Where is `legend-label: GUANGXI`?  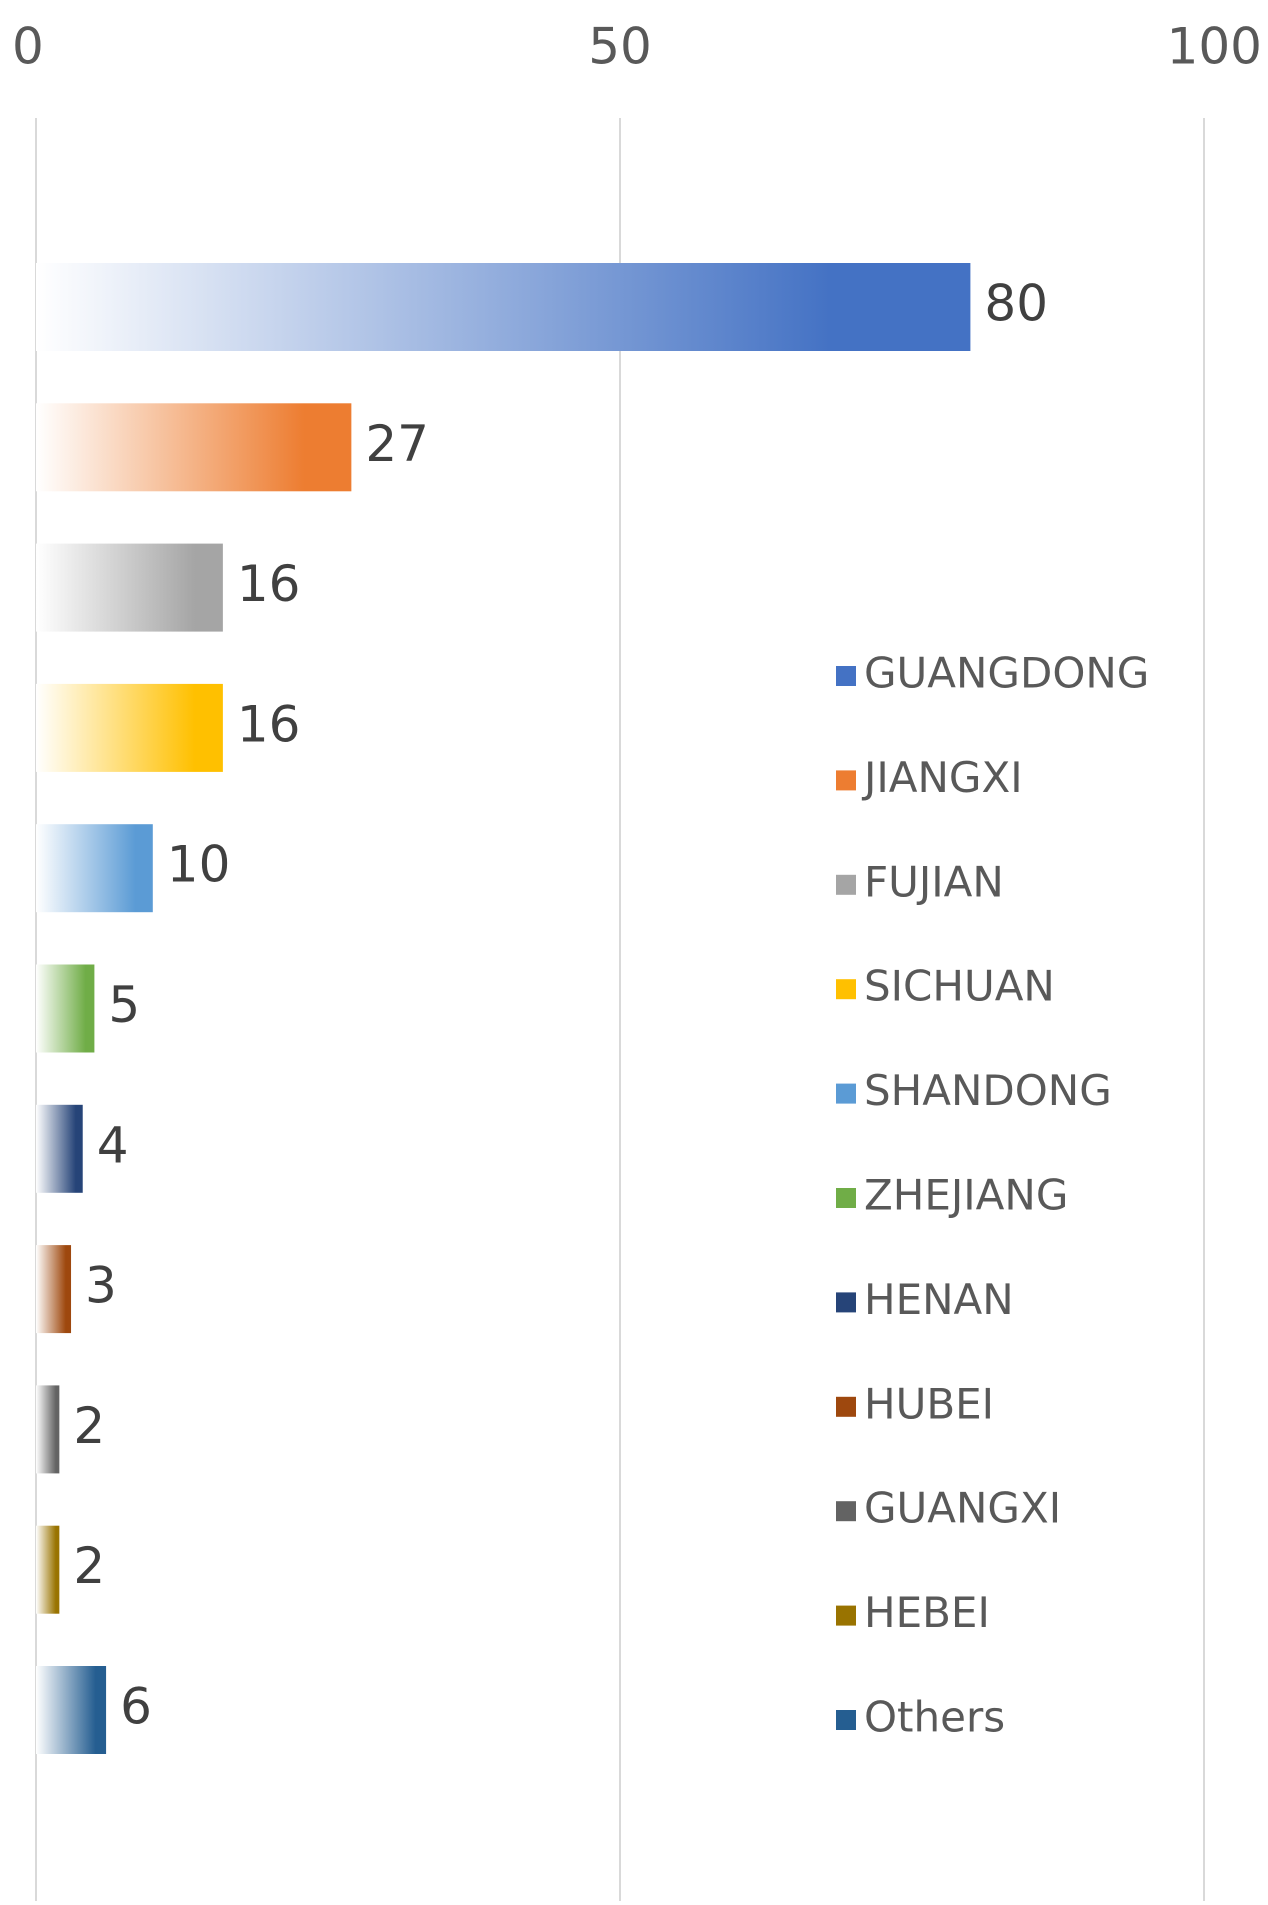
legend-label: GUANGXI is located at coordinates (962, 1508).